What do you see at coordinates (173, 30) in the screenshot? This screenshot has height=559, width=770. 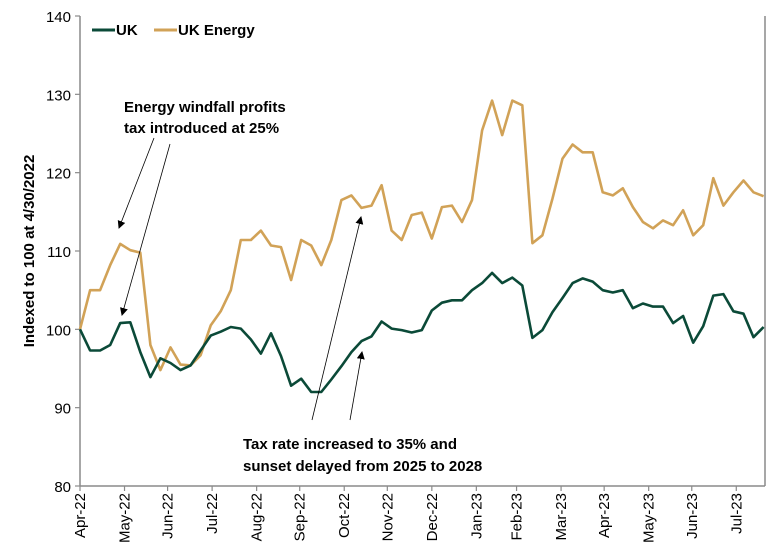 I see `legend: UK UK Energy` at bounding box center [173, 30].